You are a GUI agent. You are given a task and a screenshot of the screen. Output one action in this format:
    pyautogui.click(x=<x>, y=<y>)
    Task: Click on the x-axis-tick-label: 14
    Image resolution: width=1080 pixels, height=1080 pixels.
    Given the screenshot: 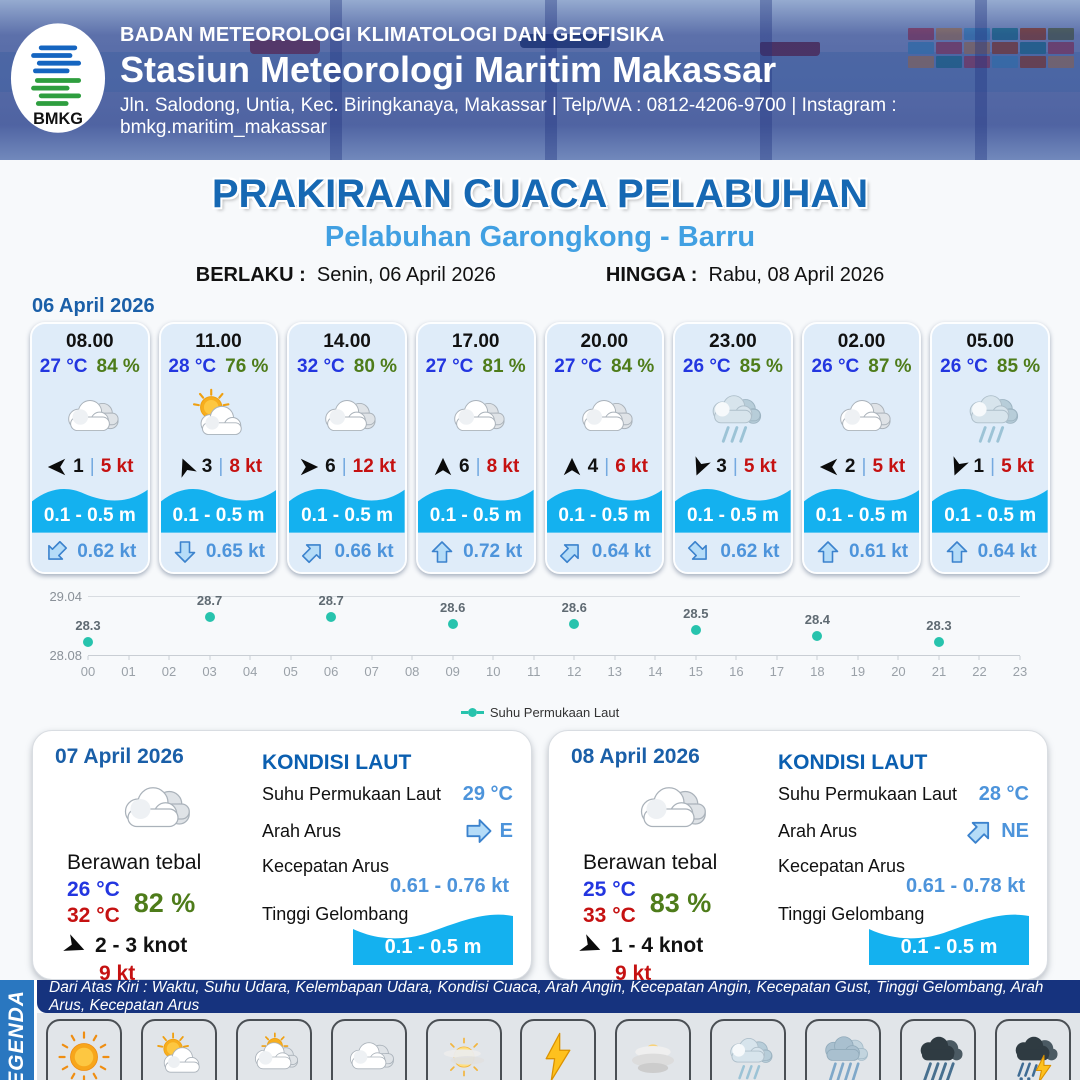 What is the action you would take?
    pyautogui.click(x=655, y=671)
    